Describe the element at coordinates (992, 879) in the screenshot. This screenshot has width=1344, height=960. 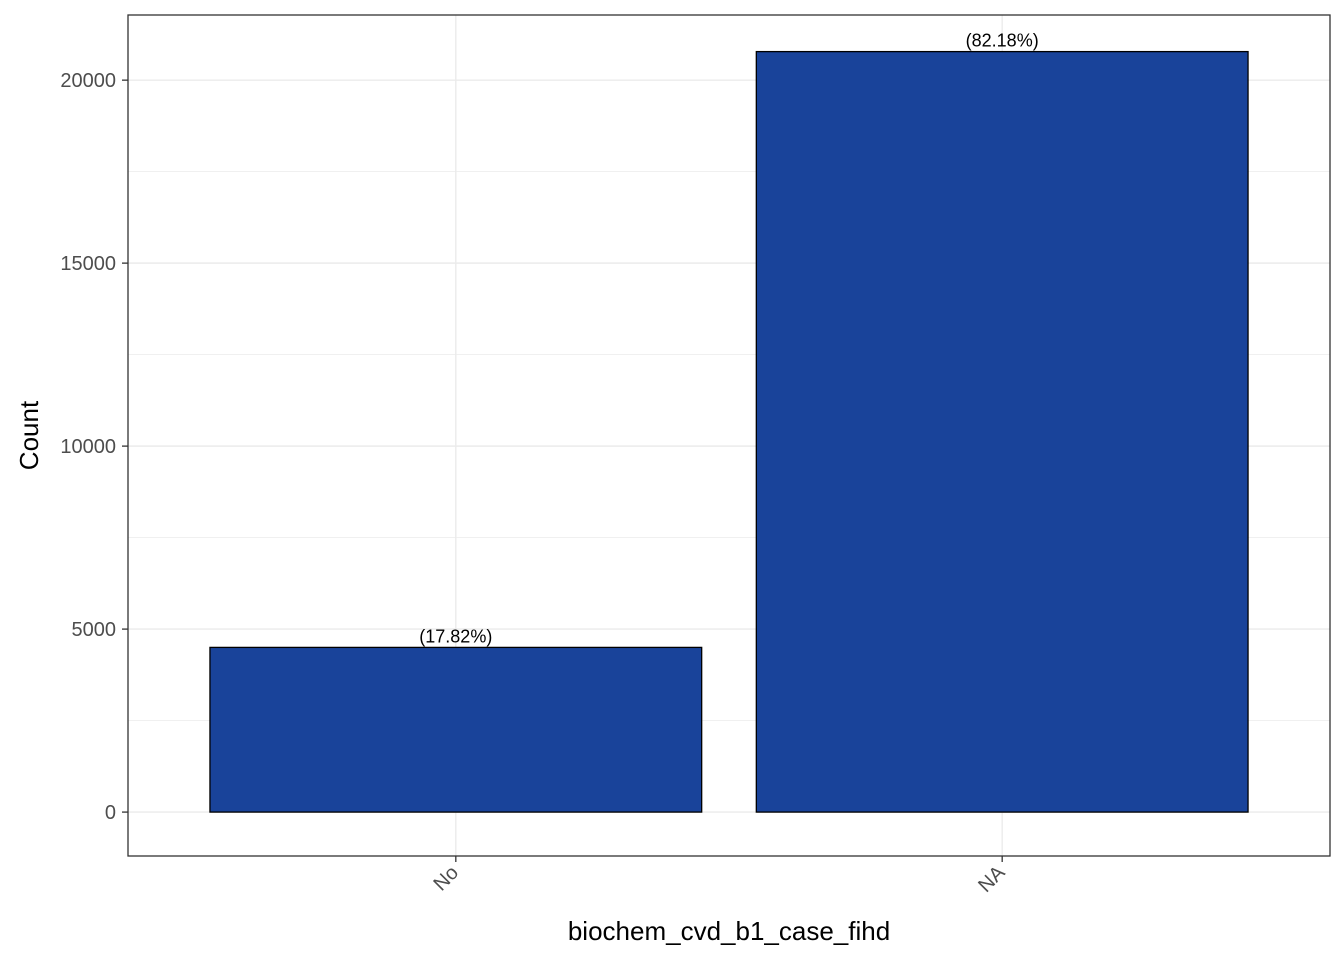
I see `x-tick-label: NA` at that location.